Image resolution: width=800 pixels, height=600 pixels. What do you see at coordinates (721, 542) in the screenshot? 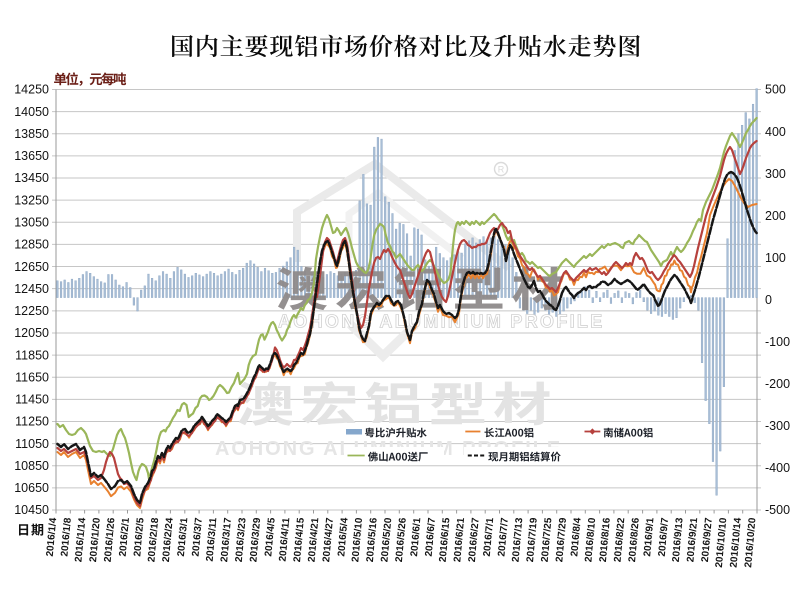
I see `svg-text: 2016/10/10` at bounding box center [721, 542].